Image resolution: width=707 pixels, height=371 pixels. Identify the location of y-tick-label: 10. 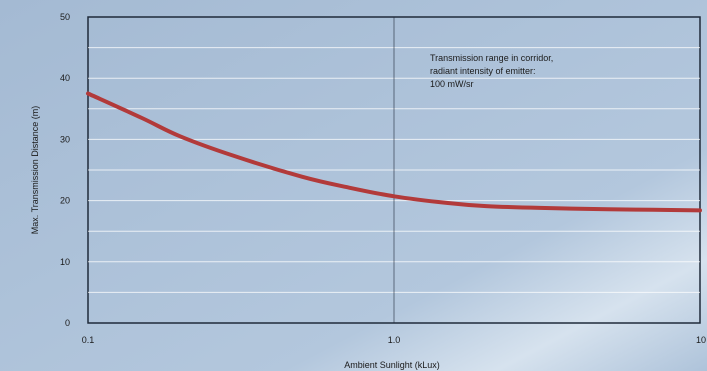
(65, 262).